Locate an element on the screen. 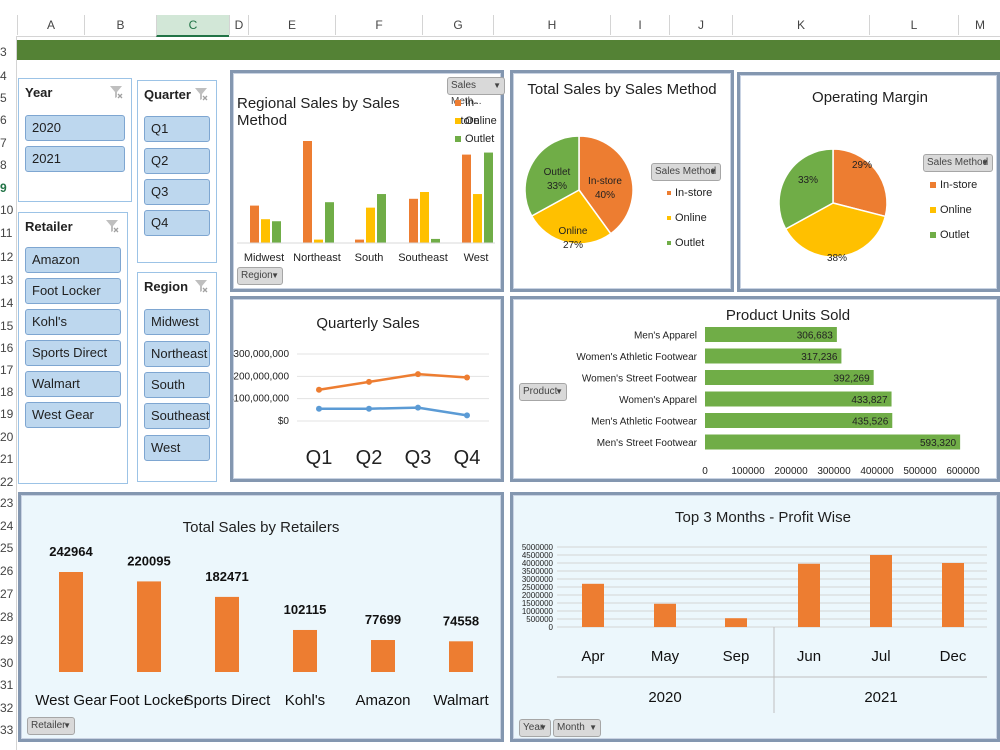 Image resolution: width=1000 pixels, height=750 pixels. year-slicer-item-2020: 2020 is located at coordinates (75, 128).